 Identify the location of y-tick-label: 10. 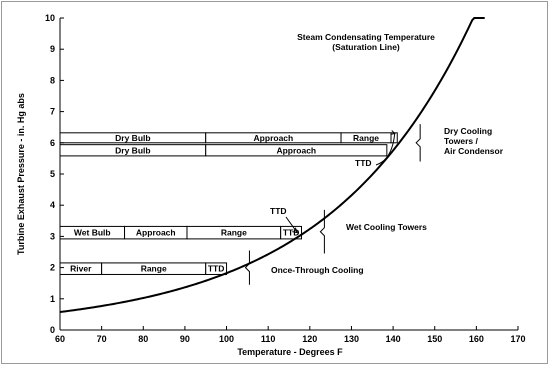
(50, 18).